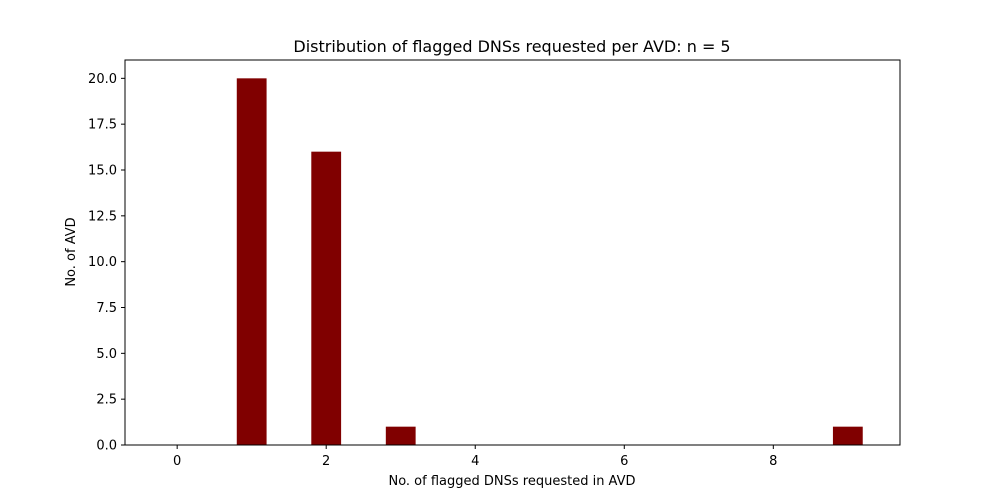 The width and height of the screenshot is (1000, 504). I want to click on y-axis-ticks: 0.0 2.5 5.0 7.5 10.0 12.5 15.0 17.5 20.0, so click(106, 263).